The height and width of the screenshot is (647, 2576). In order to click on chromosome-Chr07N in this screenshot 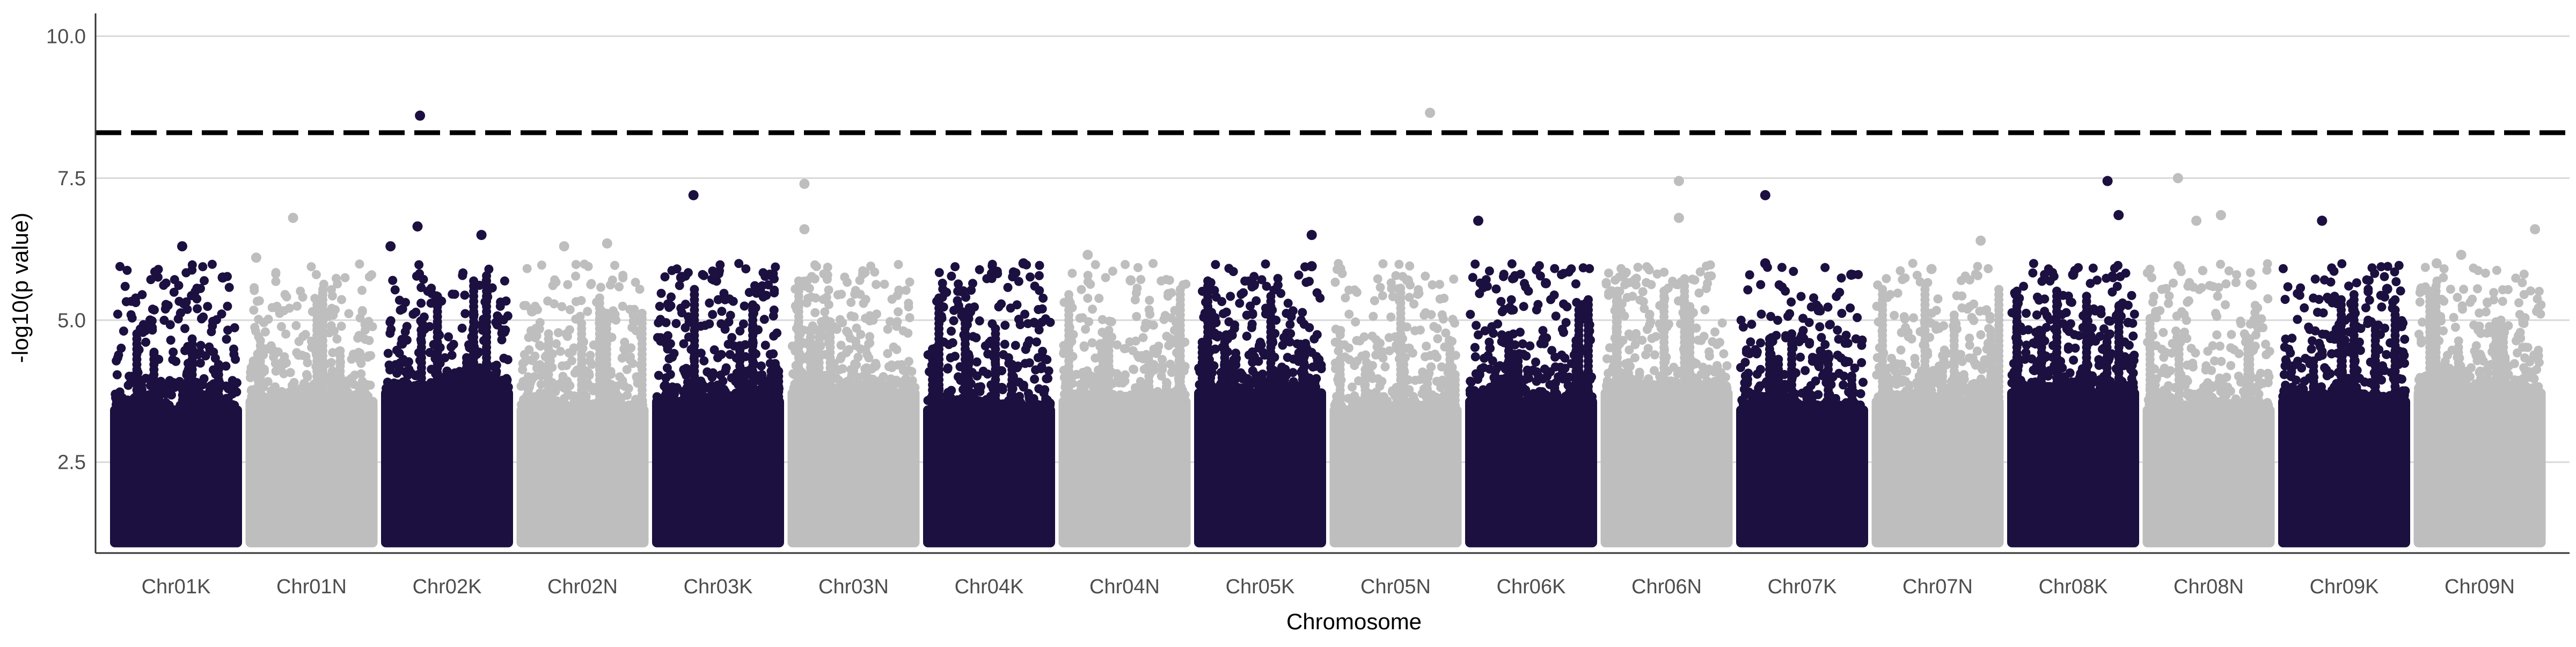, I will do `click(1938, 403)`.